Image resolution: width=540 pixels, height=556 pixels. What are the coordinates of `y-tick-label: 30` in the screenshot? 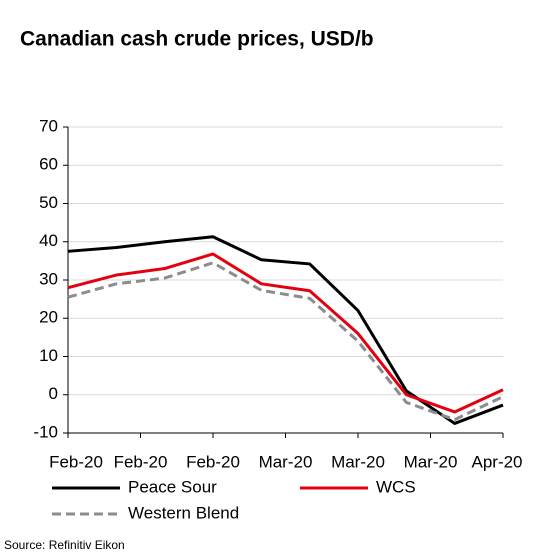 It's located at (48, 278).